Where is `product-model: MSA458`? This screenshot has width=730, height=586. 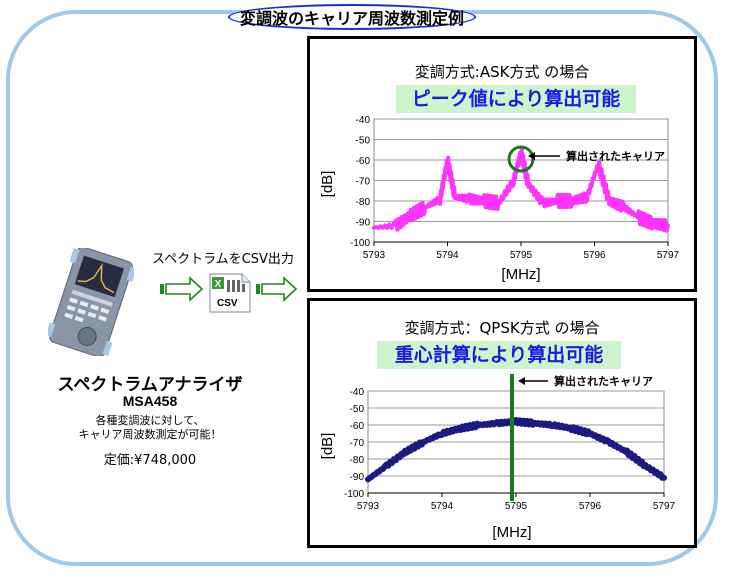 product-model: MSA458 is located at coordinates (150, 401).